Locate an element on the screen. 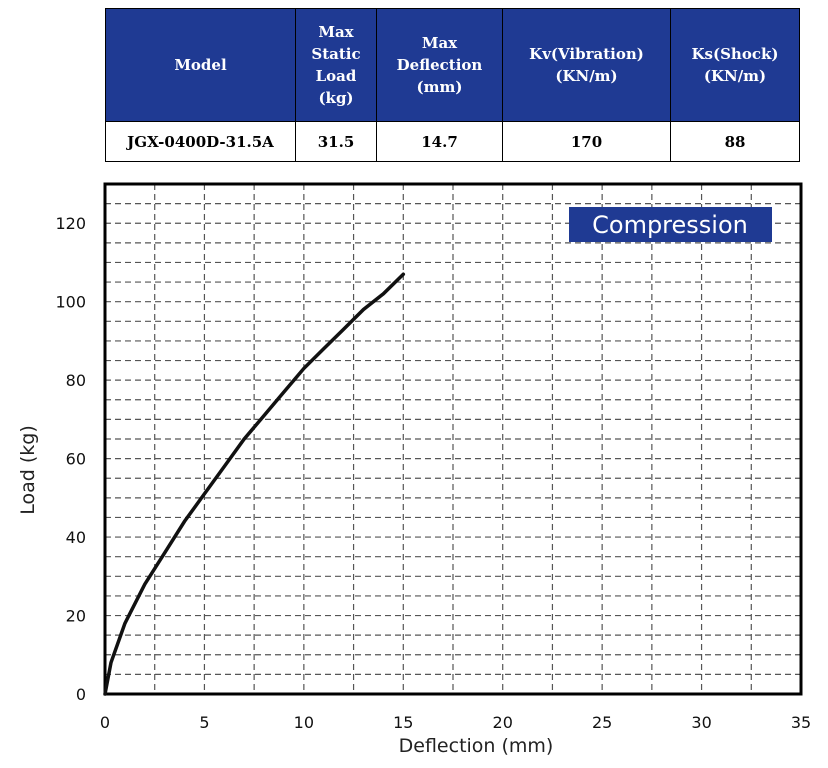 The image size is (828, 768). x-tick-label: 35 is located at coordinates (801, 722).